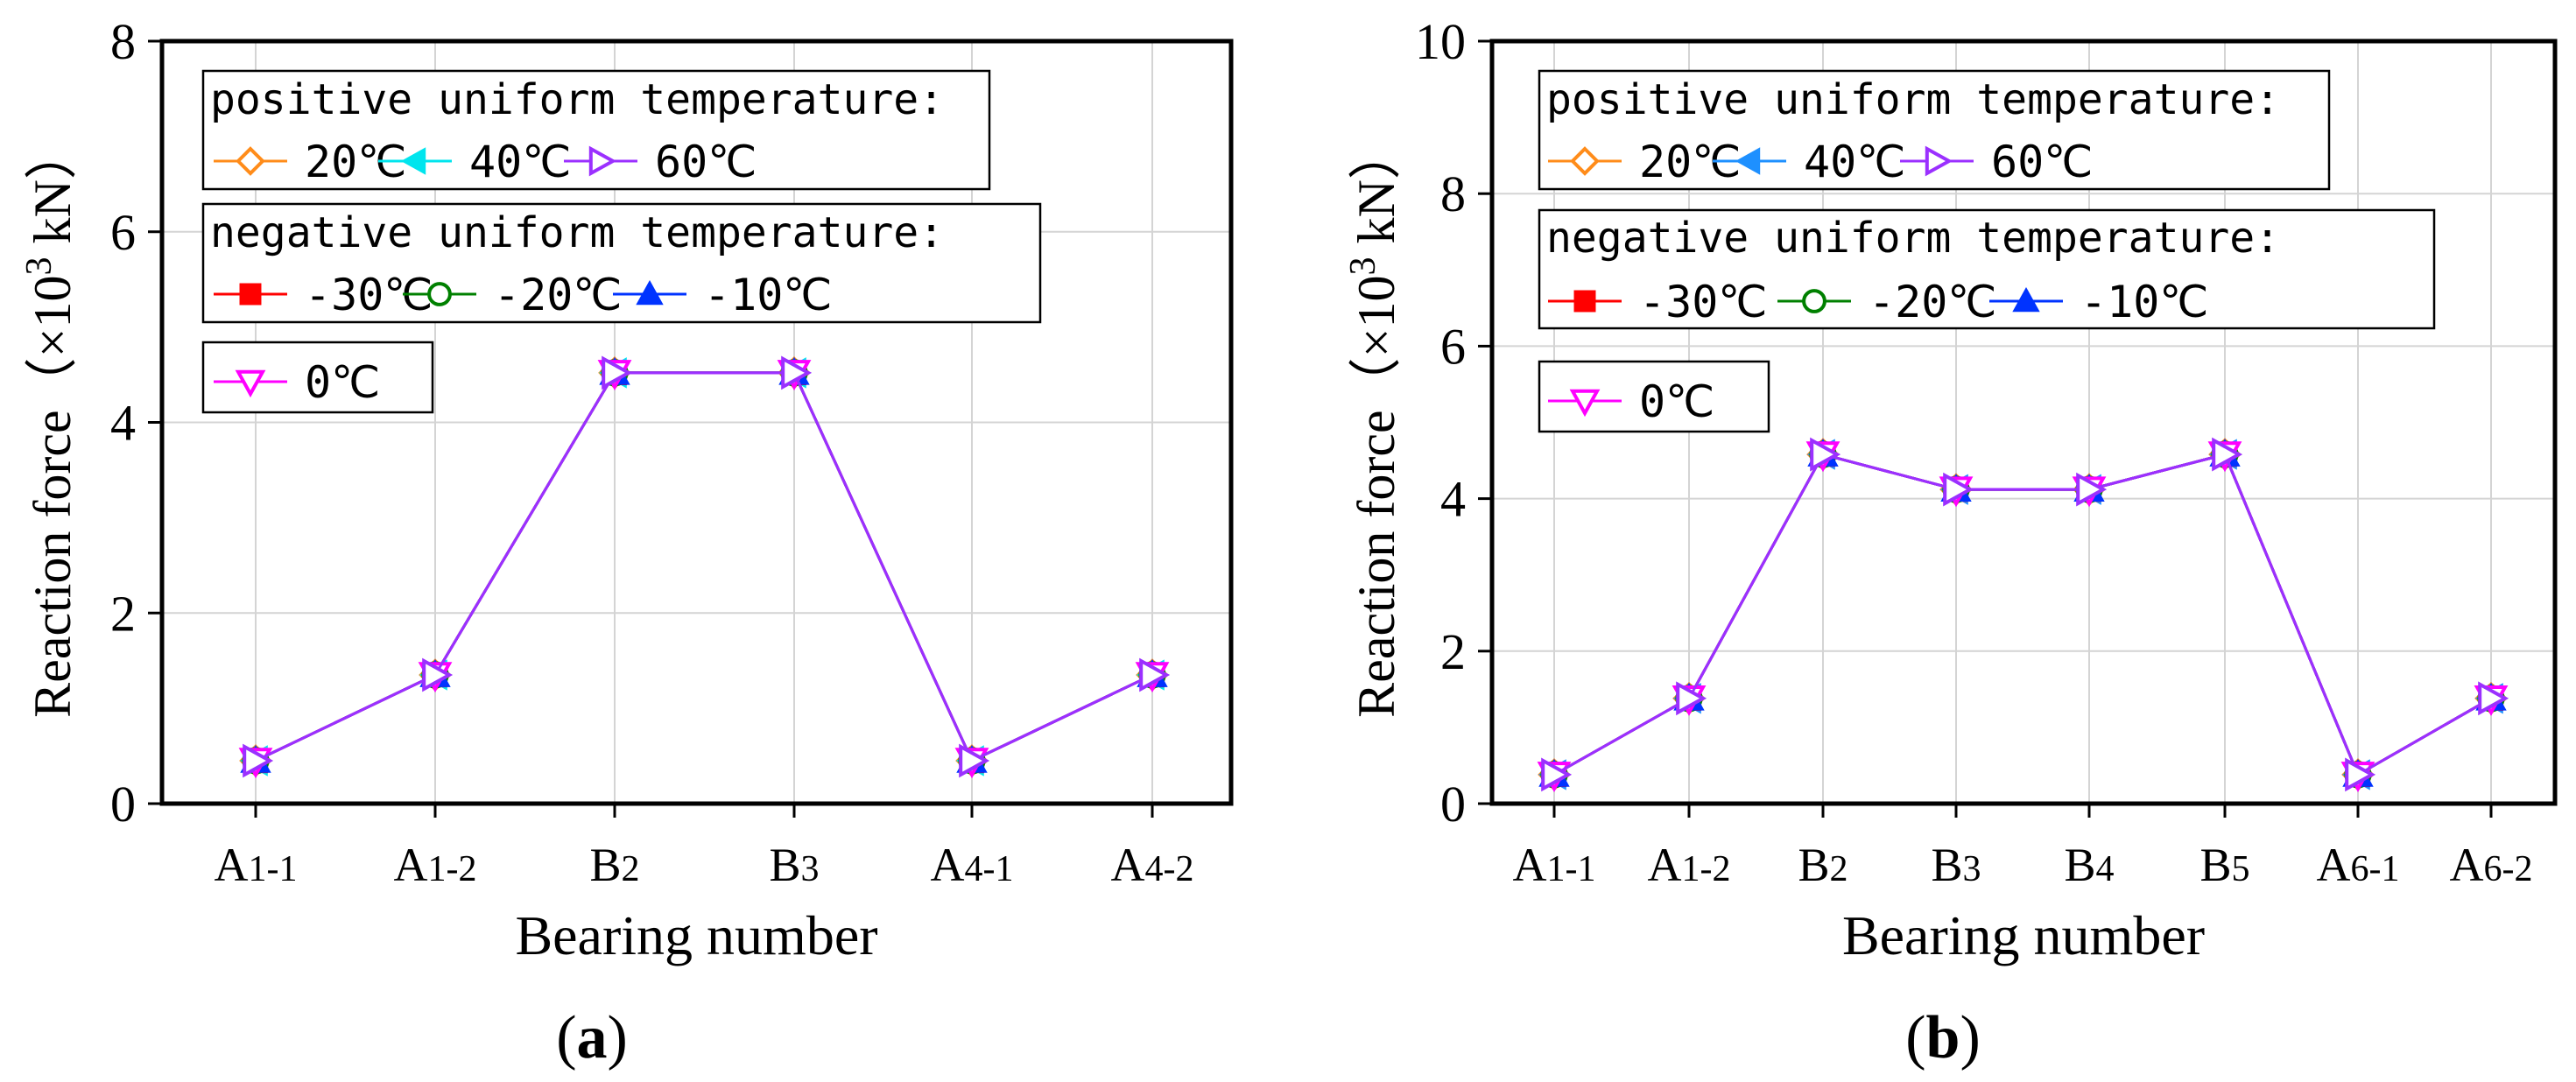 The image size is (2576, 1082). I want to click on x-tick-label: A6-1, so click(2358, 865).